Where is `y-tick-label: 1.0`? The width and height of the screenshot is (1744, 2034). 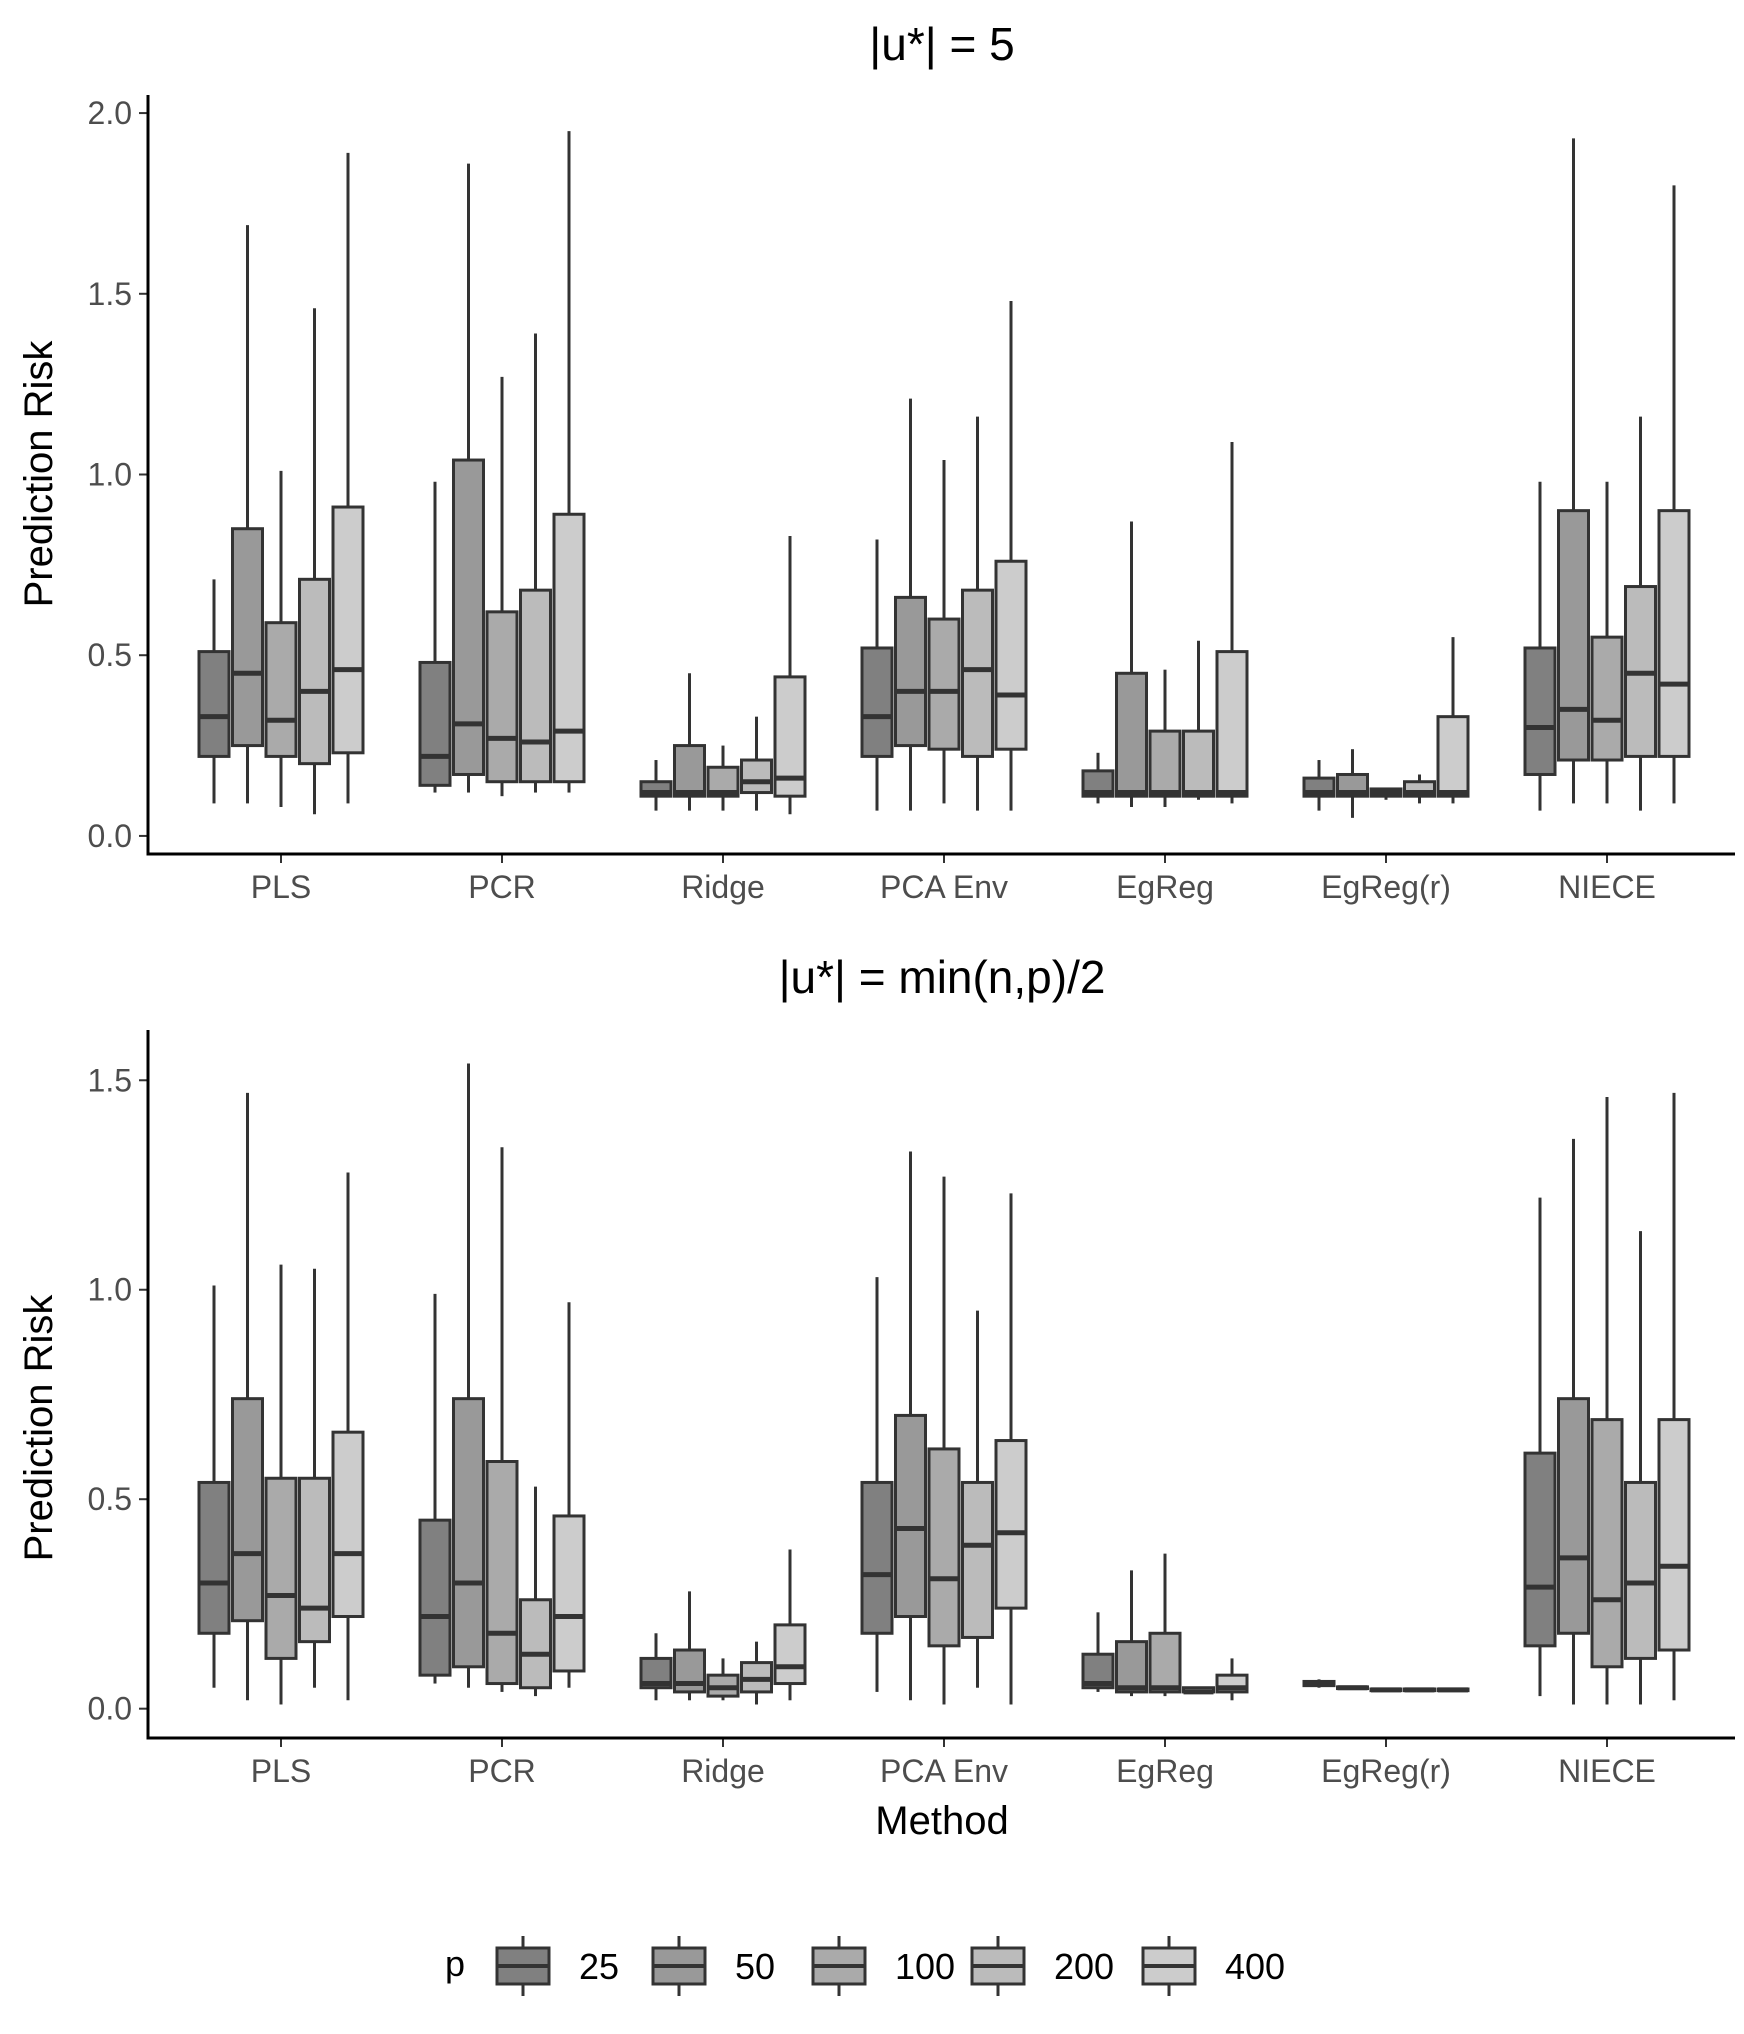 y-tick-label: 1.0 is located at coordinates (110, 475).